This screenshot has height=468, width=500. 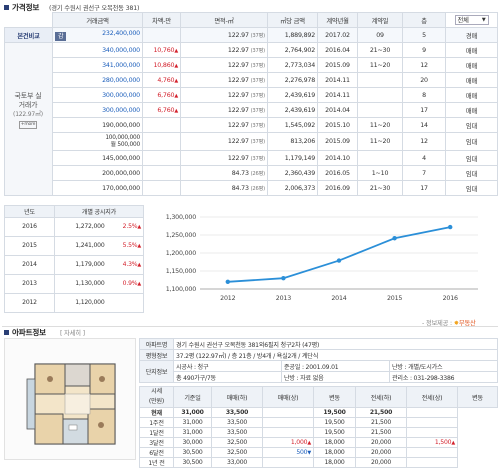 I want to click on col-diff: 차액-만, so click(x=161, y=20).